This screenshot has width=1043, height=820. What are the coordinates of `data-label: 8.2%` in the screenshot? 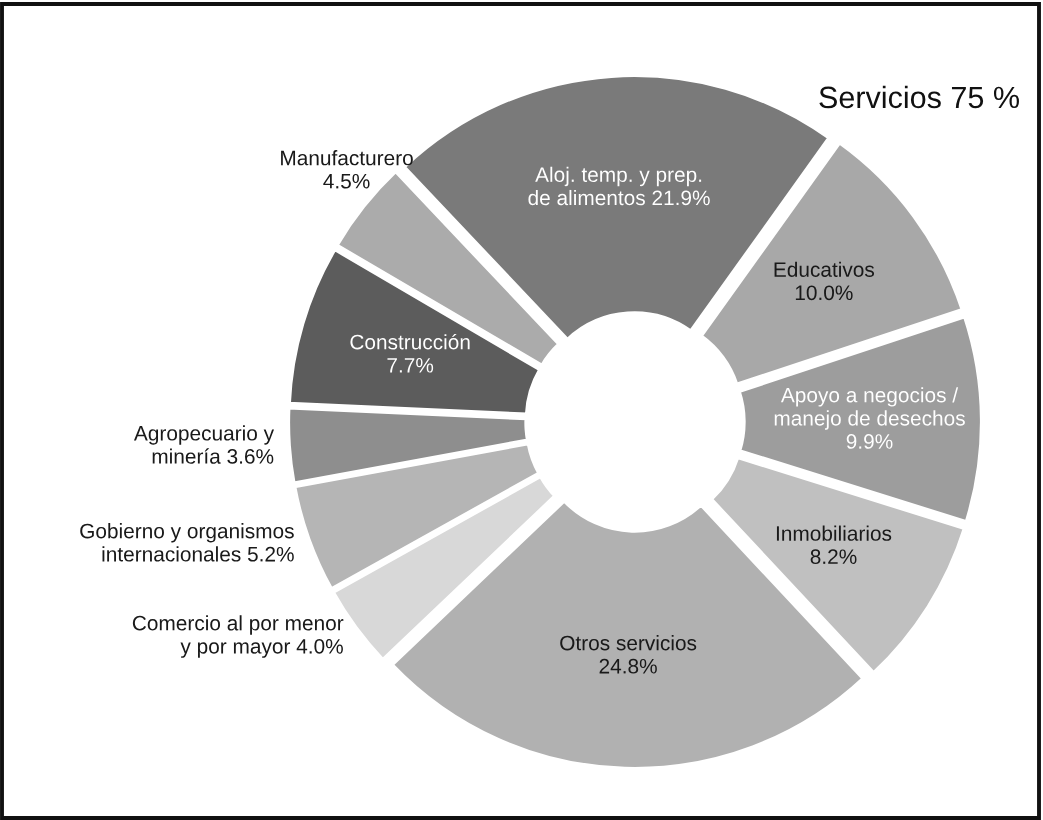 It's located at (833, 557).